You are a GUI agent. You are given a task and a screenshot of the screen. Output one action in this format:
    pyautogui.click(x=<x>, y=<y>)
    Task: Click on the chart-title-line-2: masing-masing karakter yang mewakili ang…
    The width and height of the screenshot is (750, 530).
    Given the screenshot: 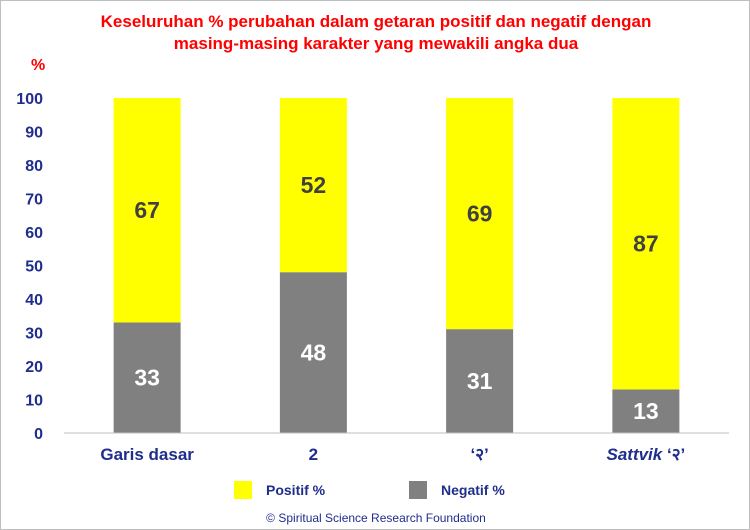 What is the action you would take?
    pyautogui.click(x=376, y=43)
    